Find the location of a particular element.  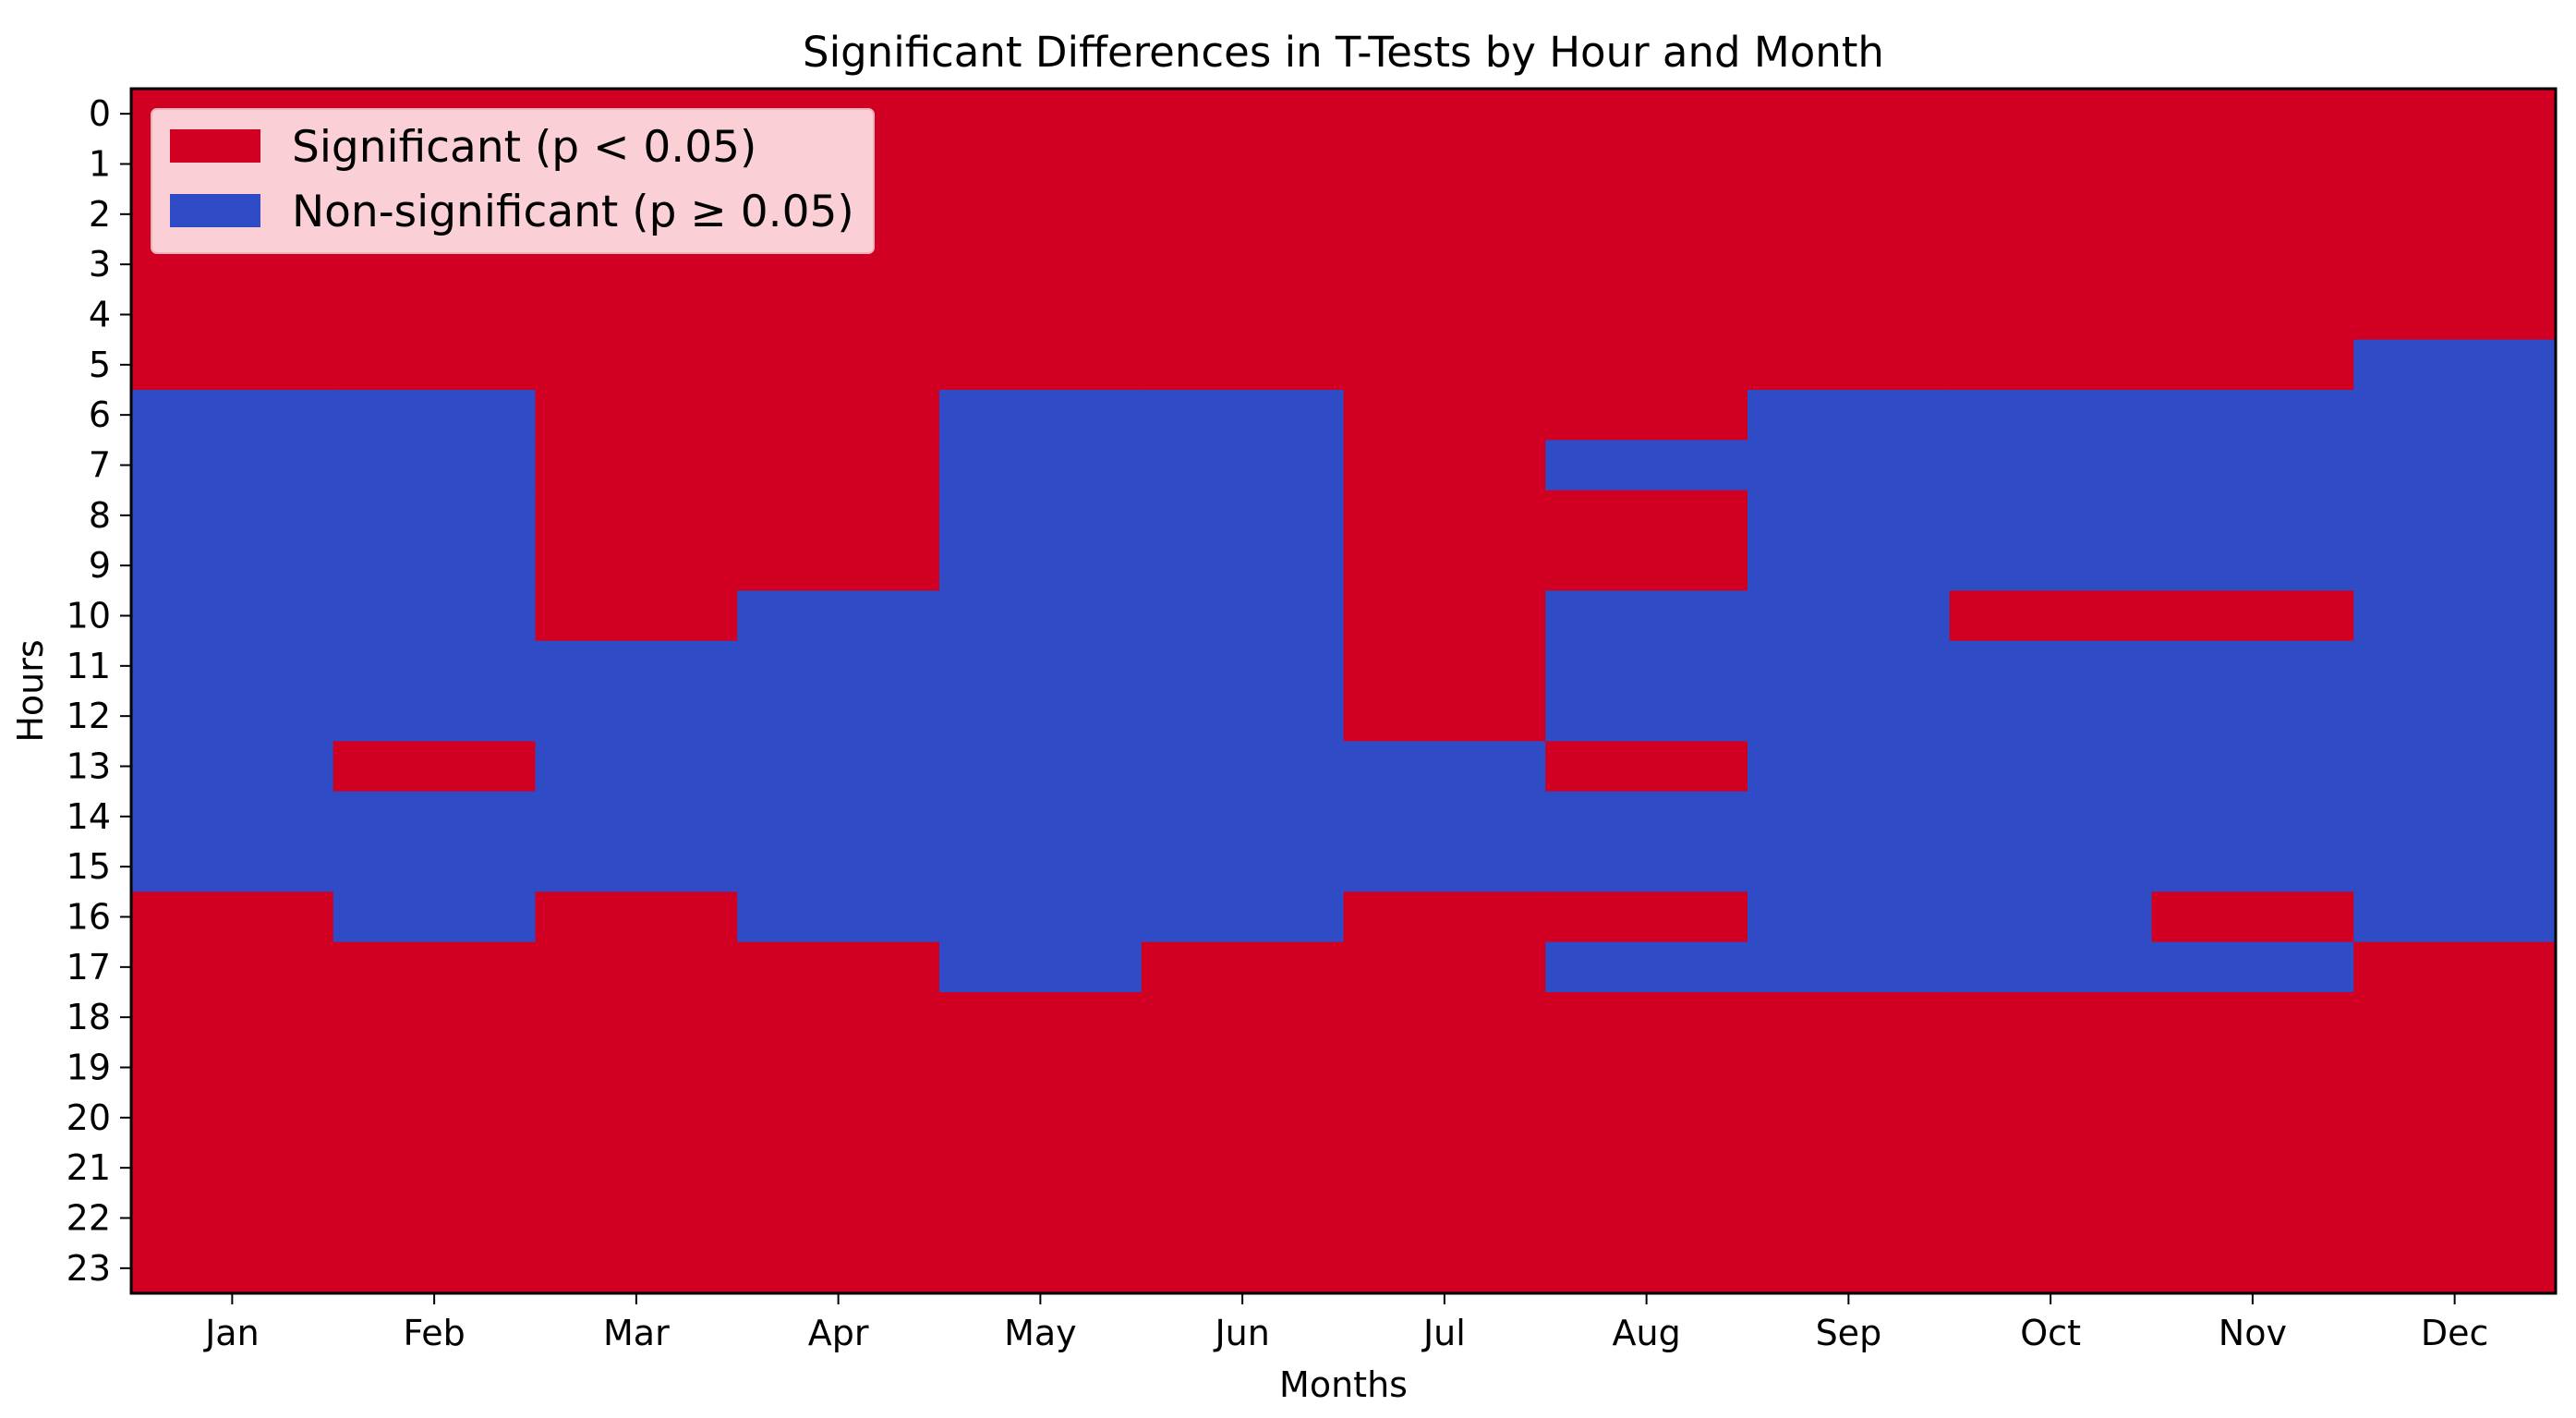

x-tick-label: Jun is located at coordinates (1241, 1333).